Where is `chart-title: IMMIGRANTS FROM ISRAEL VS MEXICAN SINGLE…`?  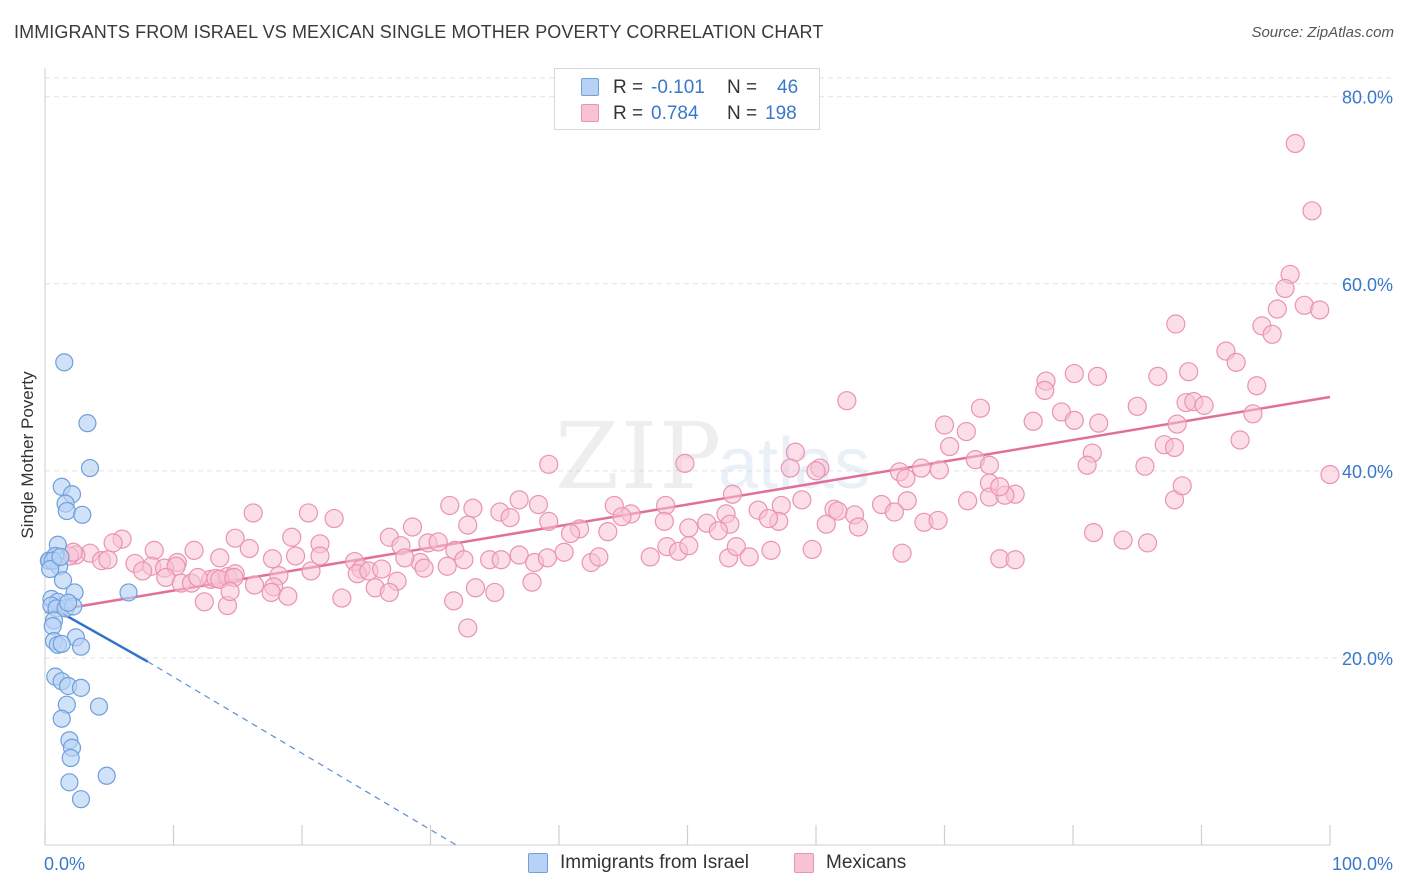
chart-title: IMMIGRANTS FROM ISRAEL VS MEXICAN SINGLE… is located at coordinates (419, 32).